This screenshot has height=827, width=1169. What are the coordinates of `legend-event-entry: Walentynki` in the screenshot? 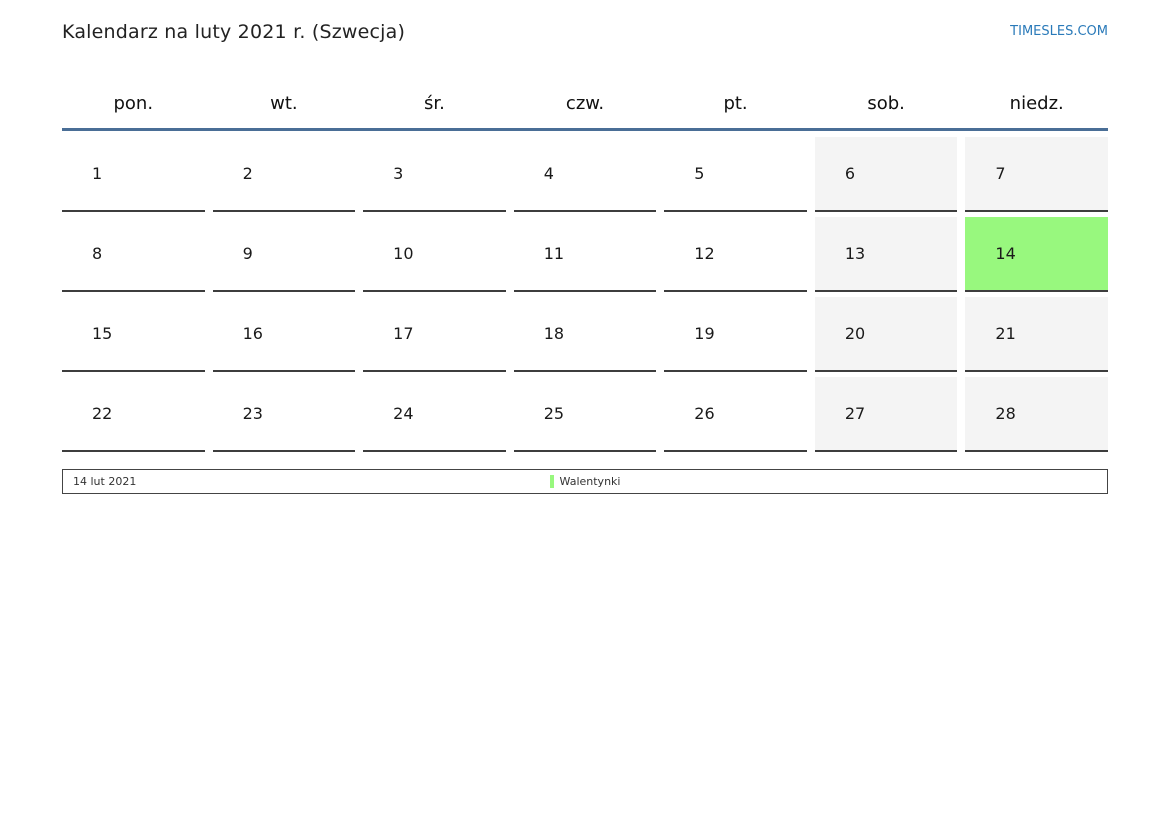 It's located at (585, 481).